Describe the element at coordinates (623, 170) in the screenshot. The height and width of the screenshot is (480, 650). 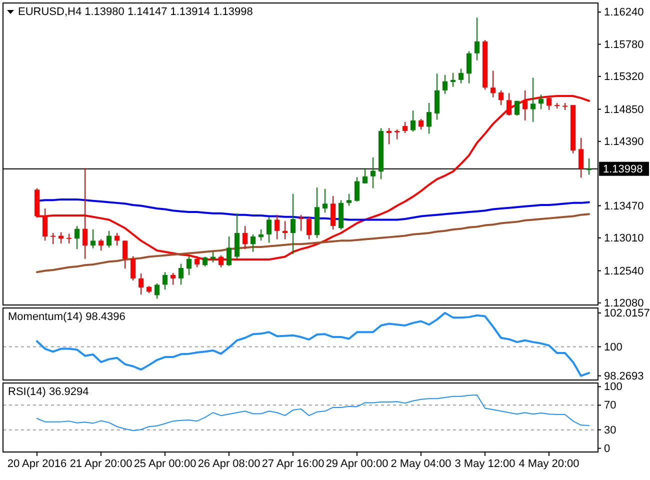
I see `ref-line-label: 1.13998` at that location.